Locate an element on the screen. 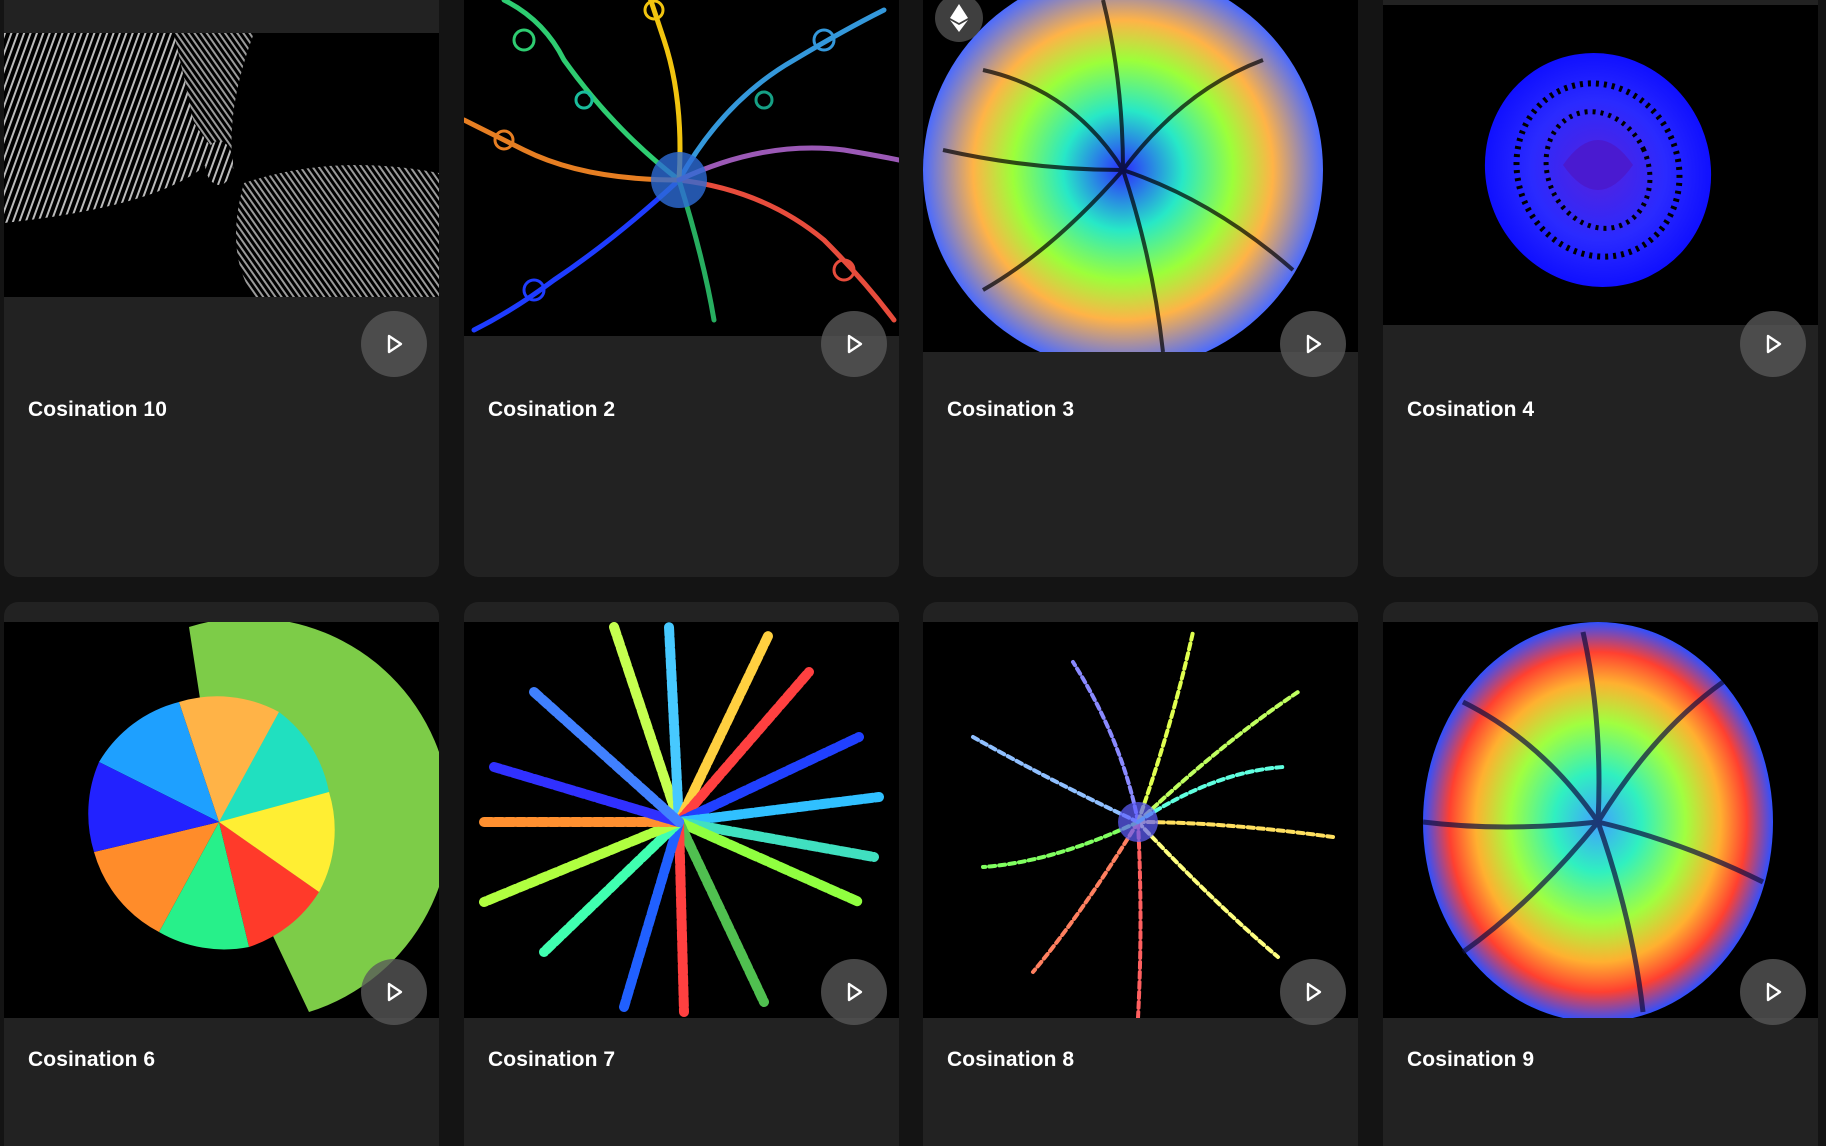 This screenshot has height=1146, width=1826. card-title: Cosination 3 is located at coordinates (1011, 409).